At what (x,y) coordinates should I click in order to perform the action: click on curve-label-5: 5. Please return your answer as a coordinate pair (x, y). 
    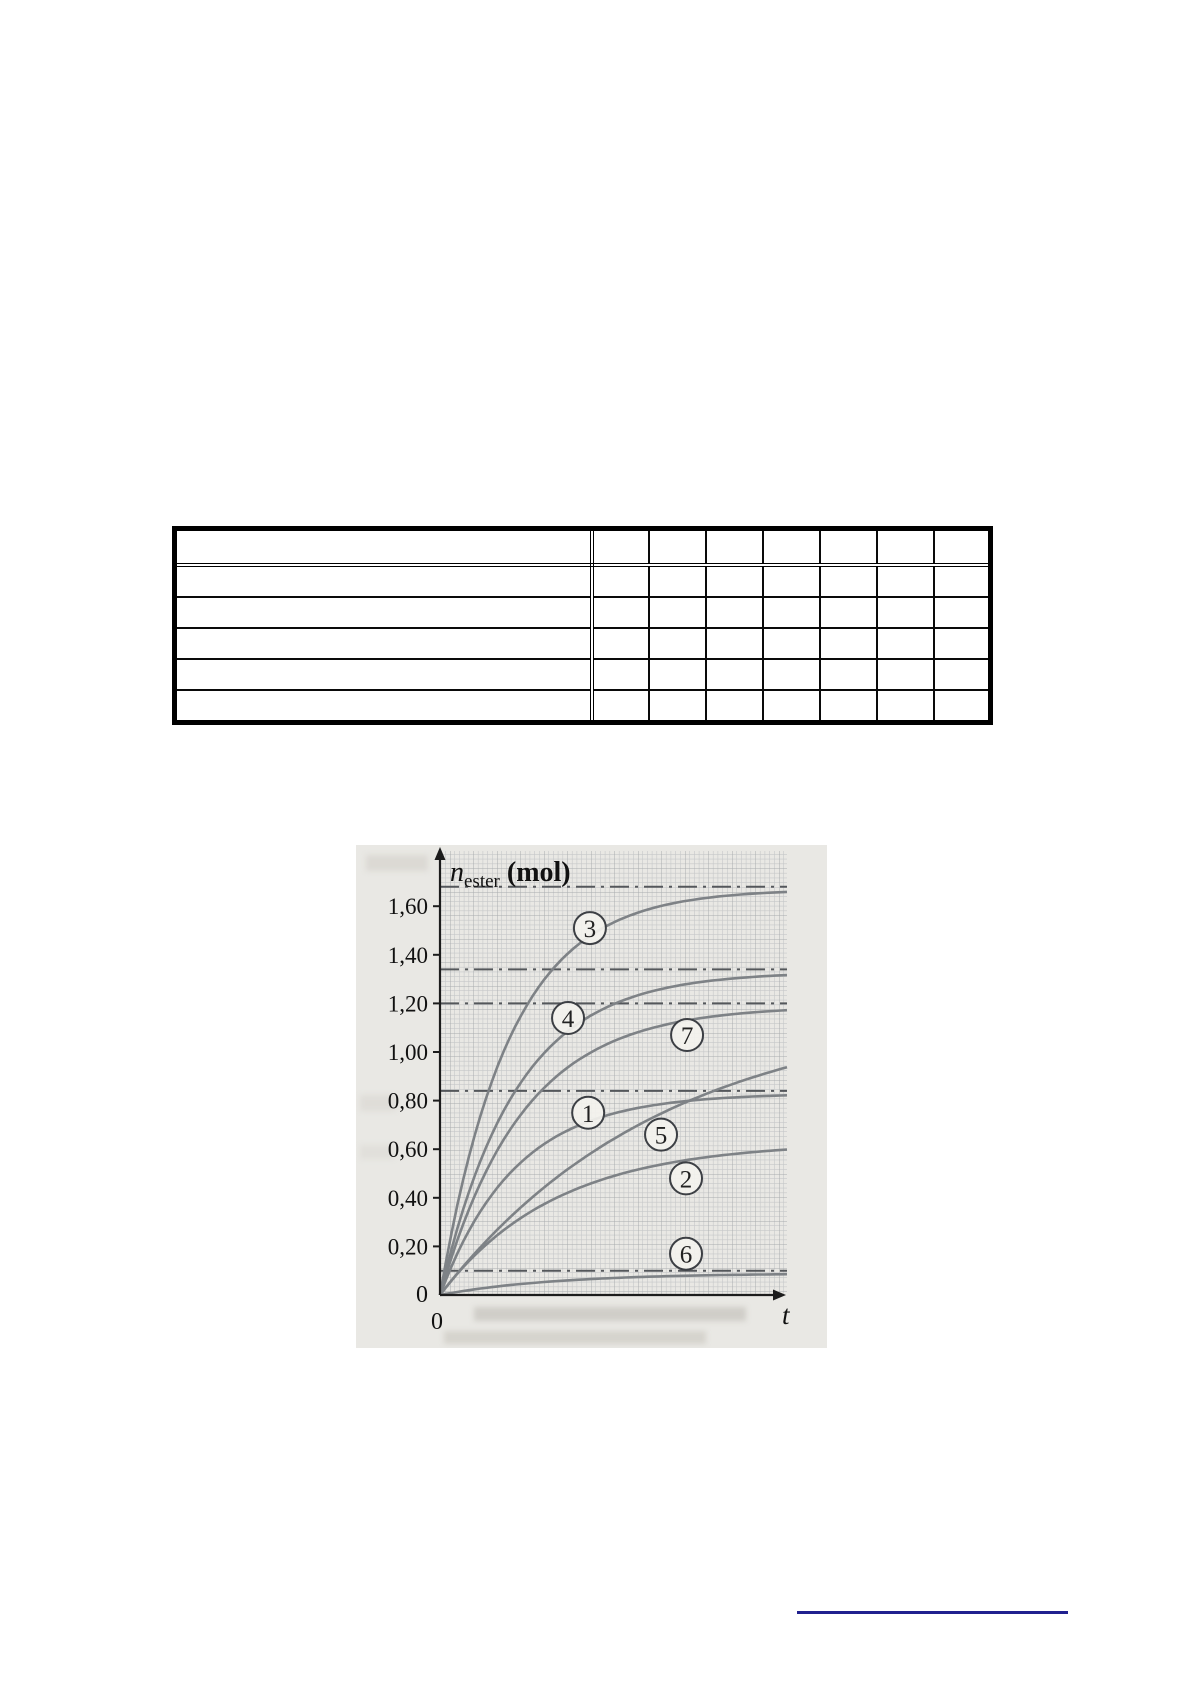
    Looking at the image, I should click on (661, 1136).